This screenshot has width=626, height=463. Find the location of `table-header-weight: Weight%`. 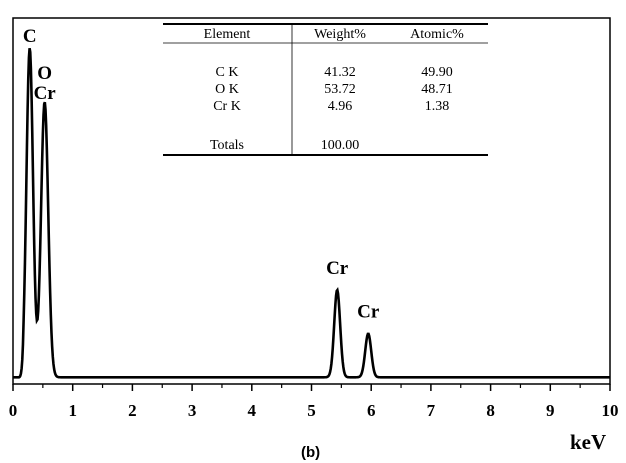

table-header-weight: Weight% is located at coordinates (340, 34).